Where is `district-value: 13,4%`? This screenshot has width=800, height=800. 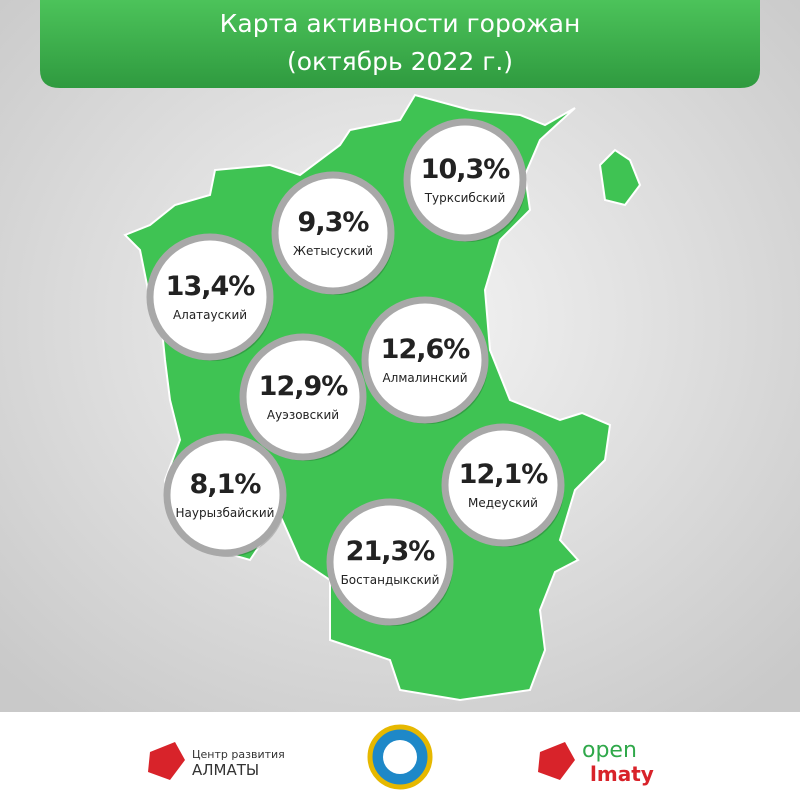 district-value: 13,4% is located at coordinates (211, 286).